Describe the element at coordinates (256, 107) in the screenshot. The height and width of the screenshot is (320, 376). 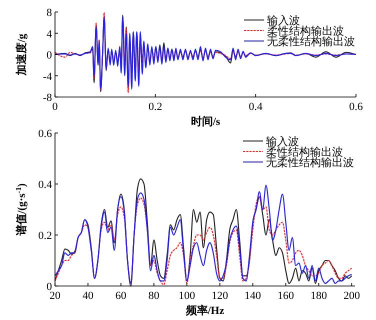
I see `x-tick-label: 0.4` at that location.